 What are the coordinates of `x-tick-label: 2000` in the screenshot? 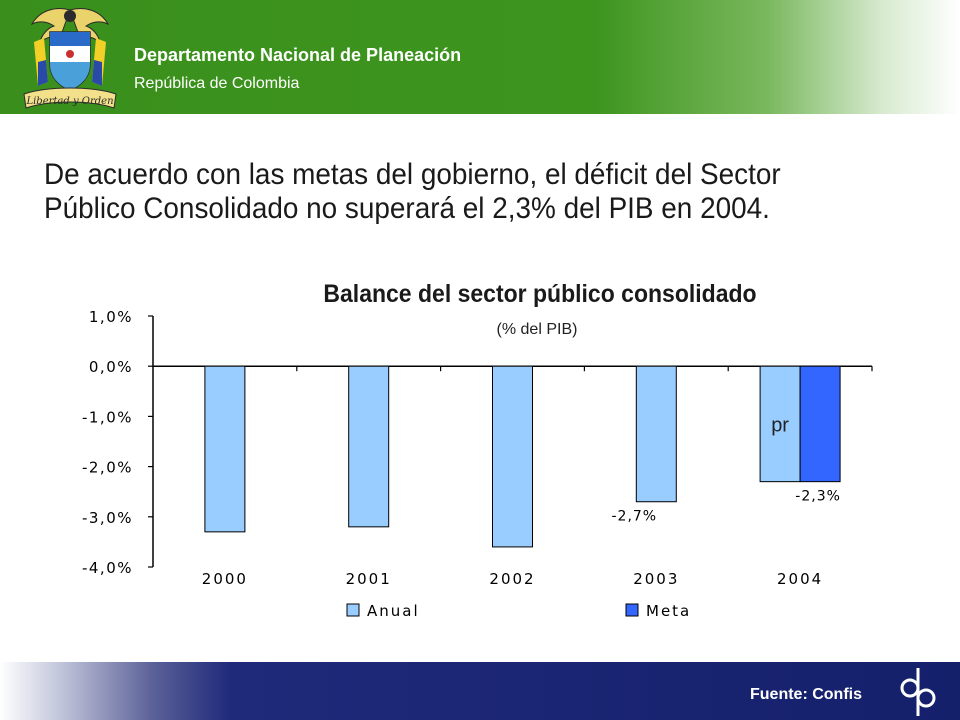 It's located at (225, 579).